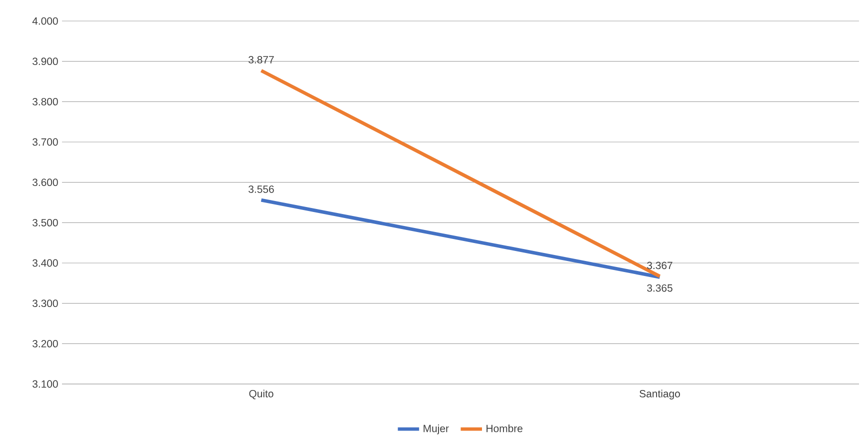 This screenshot has height=435, width=861. Describe the element at coordinates (45, 344) in the screenshot. I see `y-tick-label: 3.200` at that location.